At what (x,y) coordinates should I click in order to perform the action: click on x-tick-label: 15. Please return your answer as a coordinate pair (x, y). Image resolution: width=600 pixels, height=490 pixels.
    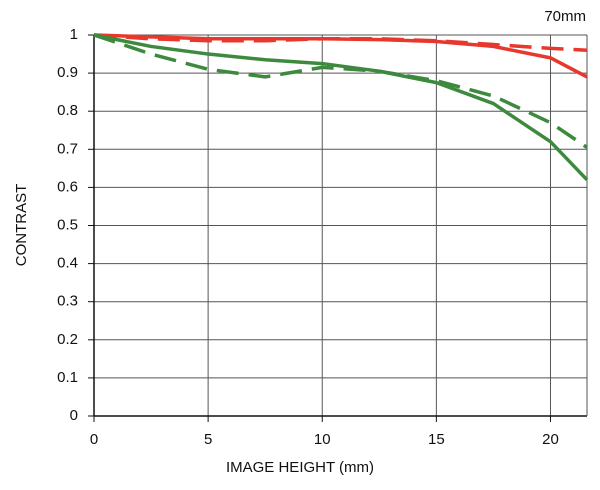
    Looking at the image, I should click on (436, 439).